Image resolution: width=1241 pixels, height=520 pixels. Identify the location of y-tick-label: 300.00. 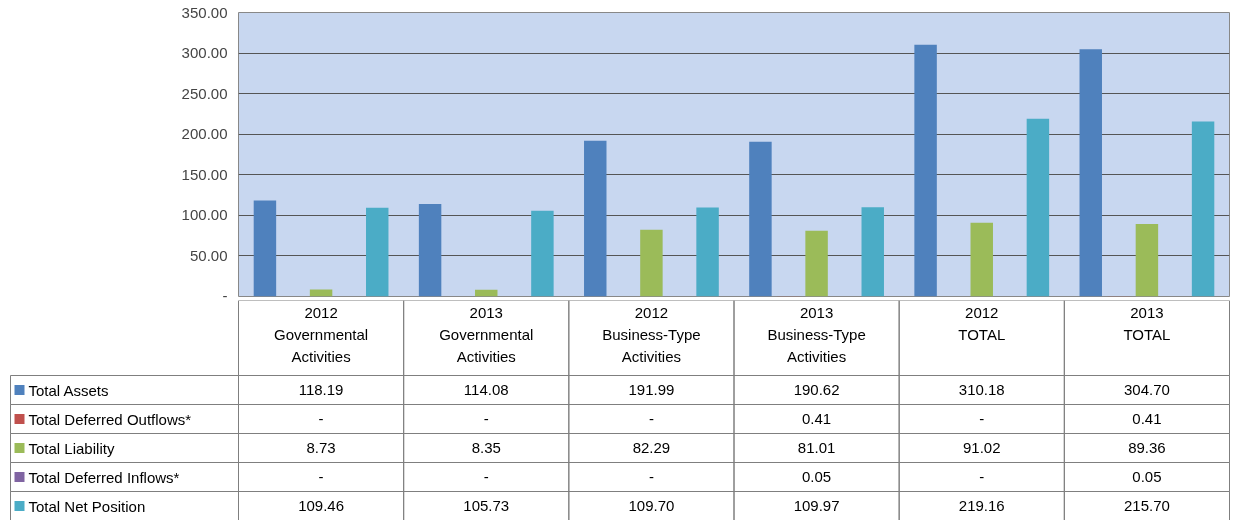
(204, 53).